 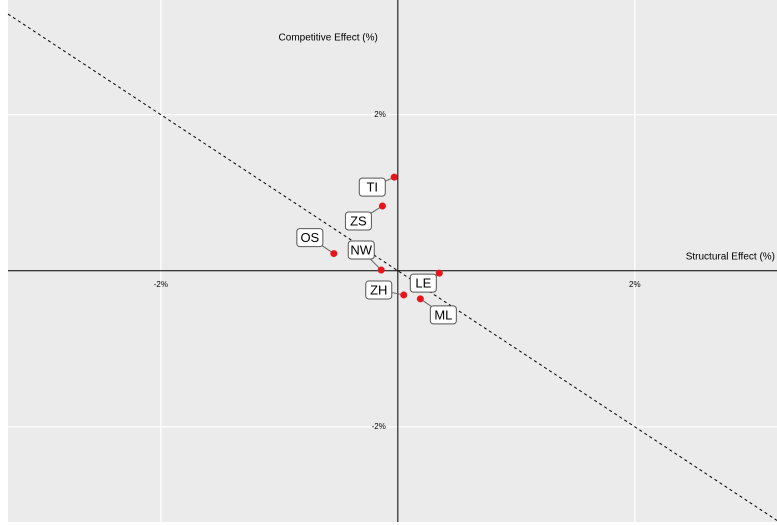 What do you see at coordinates (379, 426) in the screenshot?
I see `y-tick-label: -2%` at bounding box center [379, 426].